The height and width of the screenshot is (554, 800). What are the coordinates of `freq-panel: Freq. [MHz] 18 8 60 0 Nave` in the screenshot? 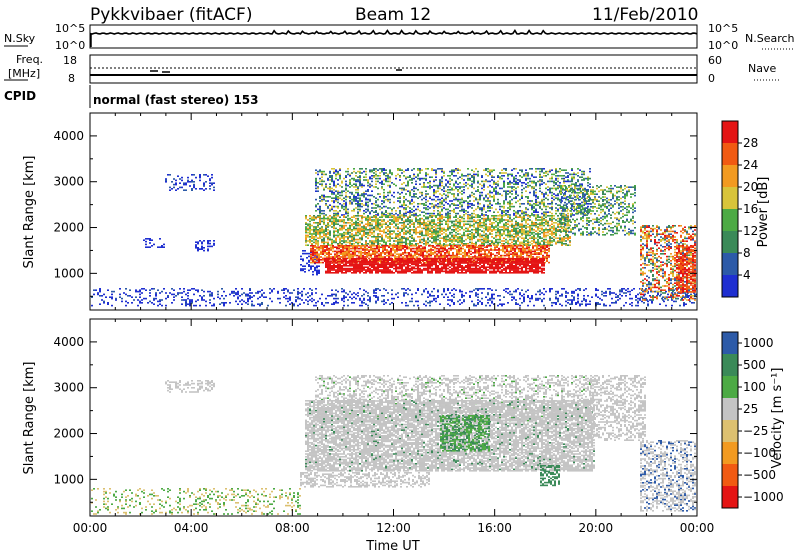 It's located at (392, 69).